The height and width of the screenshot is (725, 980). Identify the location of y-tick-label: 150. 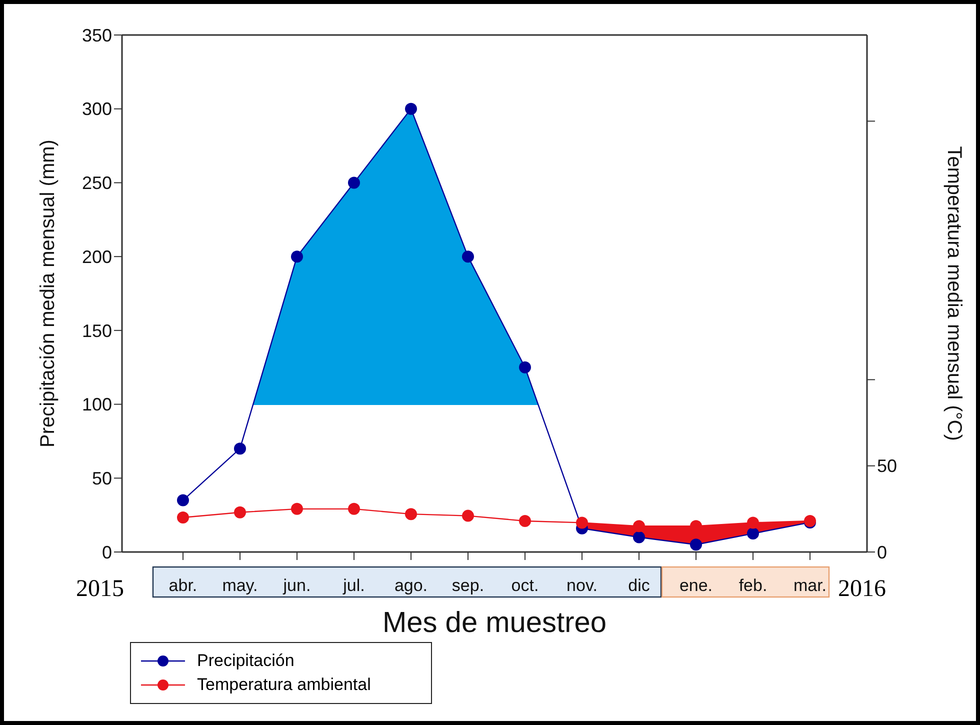
(97, 330).